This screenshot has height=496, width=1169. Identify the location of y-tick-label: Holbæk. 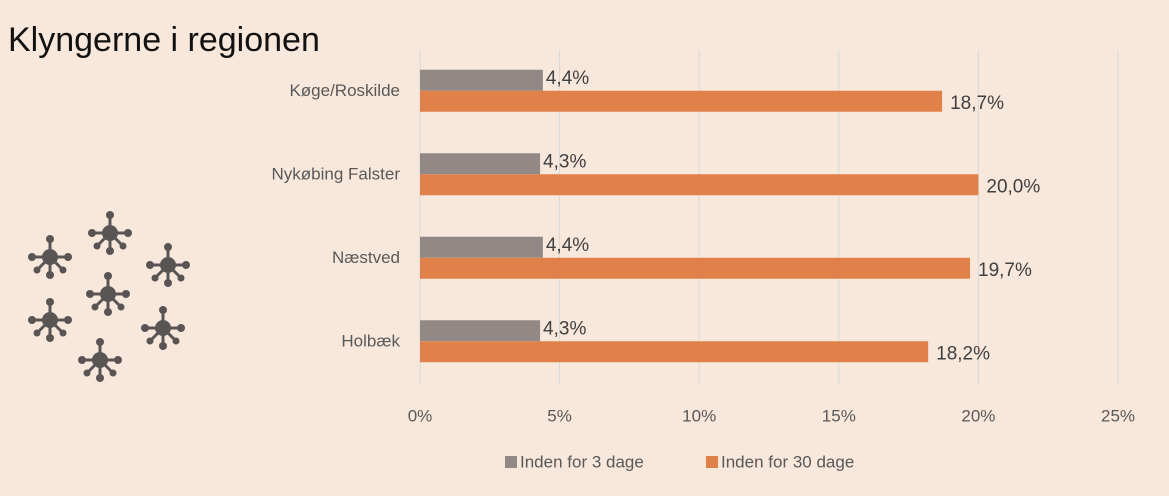
(370, 341).